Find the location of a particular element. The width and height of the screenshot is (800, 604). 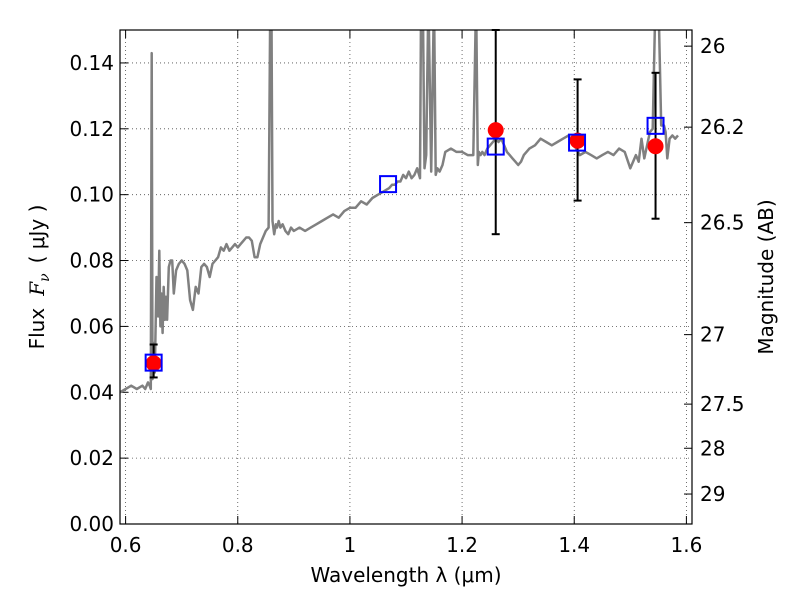

y-tick-label: 0.04 is located at coordinates (91, 392).